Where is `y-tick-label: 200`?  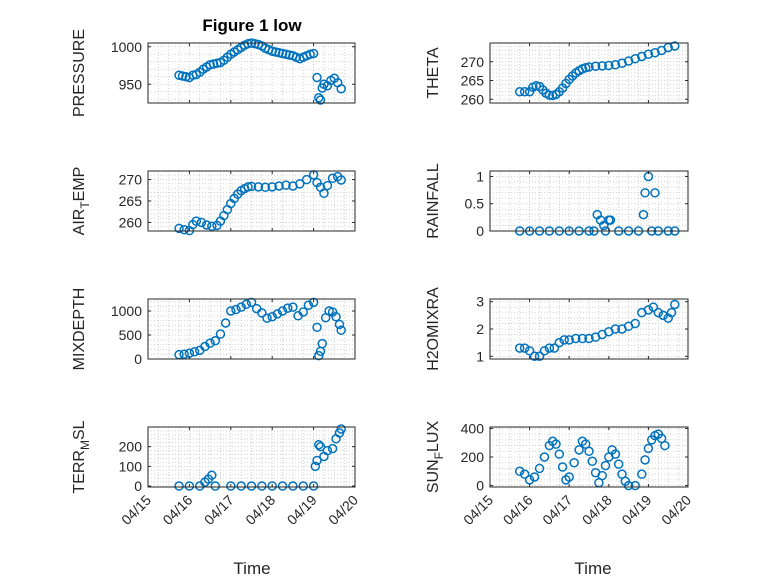
y-tick-label: 200 is located at coordinates (473, 457).